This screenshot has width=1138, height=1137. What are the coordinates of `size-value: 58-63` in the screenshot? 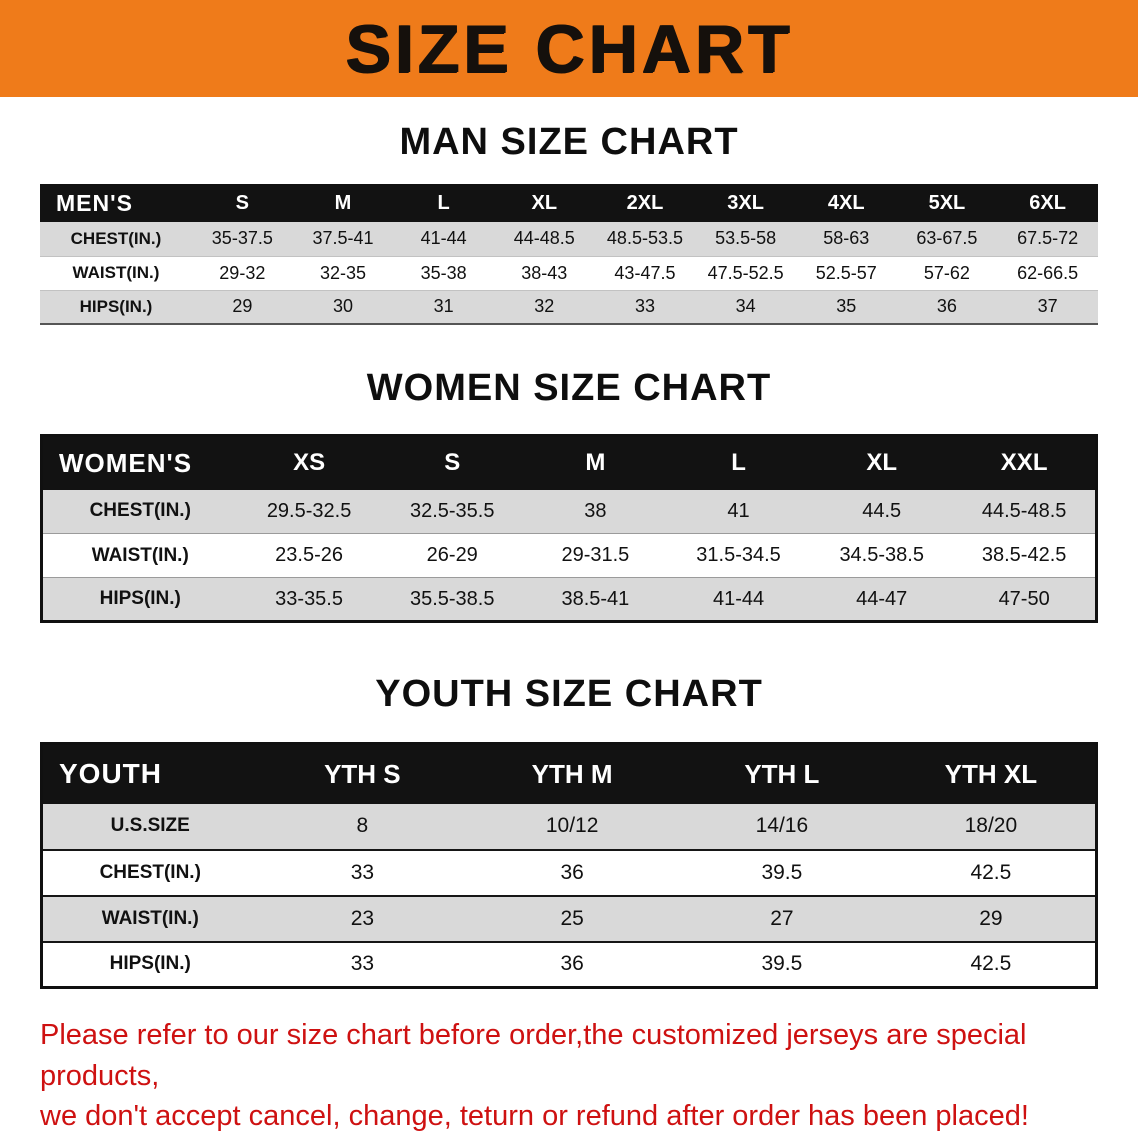 It's located at (846, 238).